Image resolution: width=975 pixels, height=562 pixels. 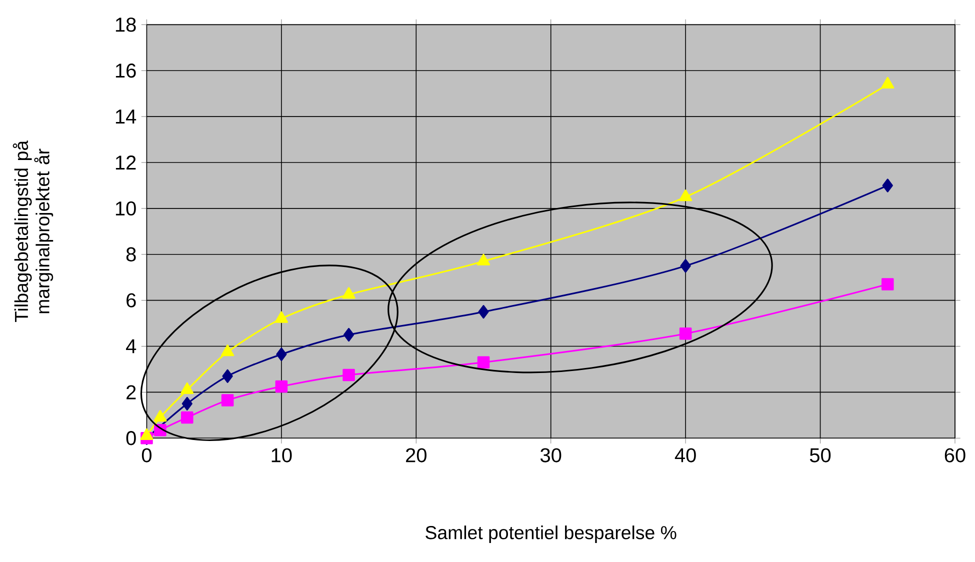 I want to click on x-tick-label: 30, so click(x=551, y=455).